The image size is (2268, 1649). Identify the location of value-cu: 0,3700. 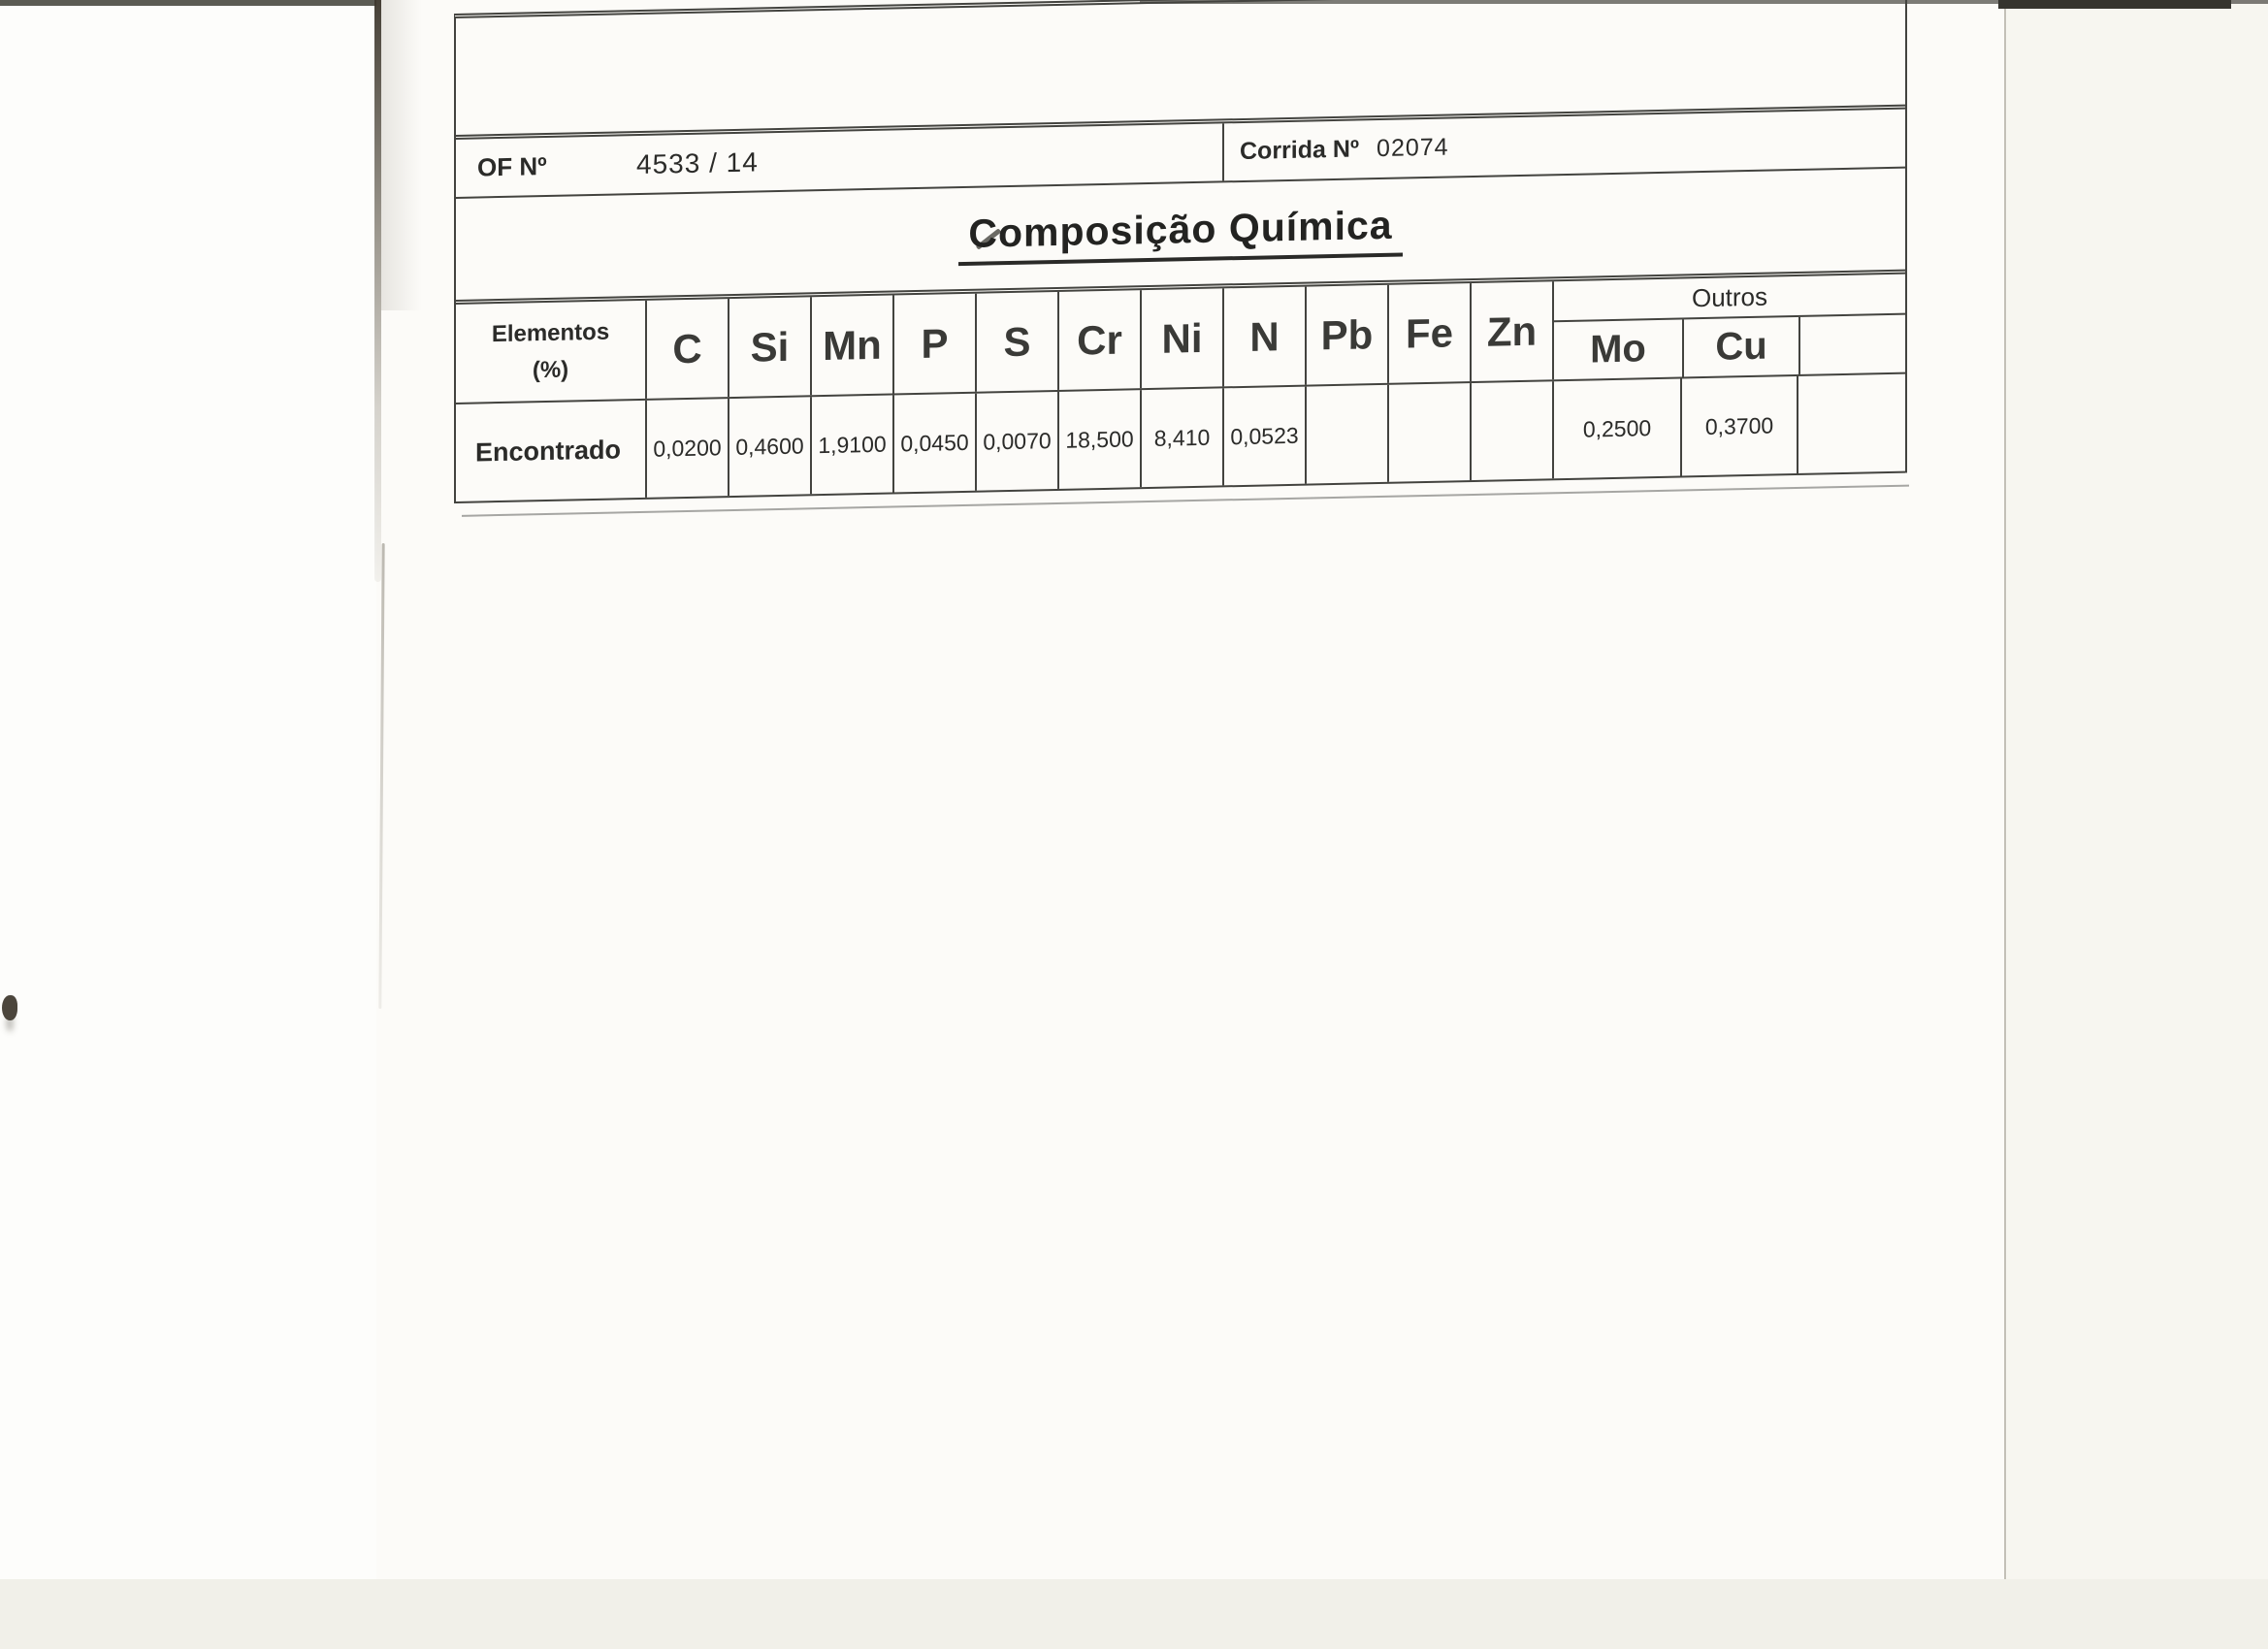
(1738, 426).